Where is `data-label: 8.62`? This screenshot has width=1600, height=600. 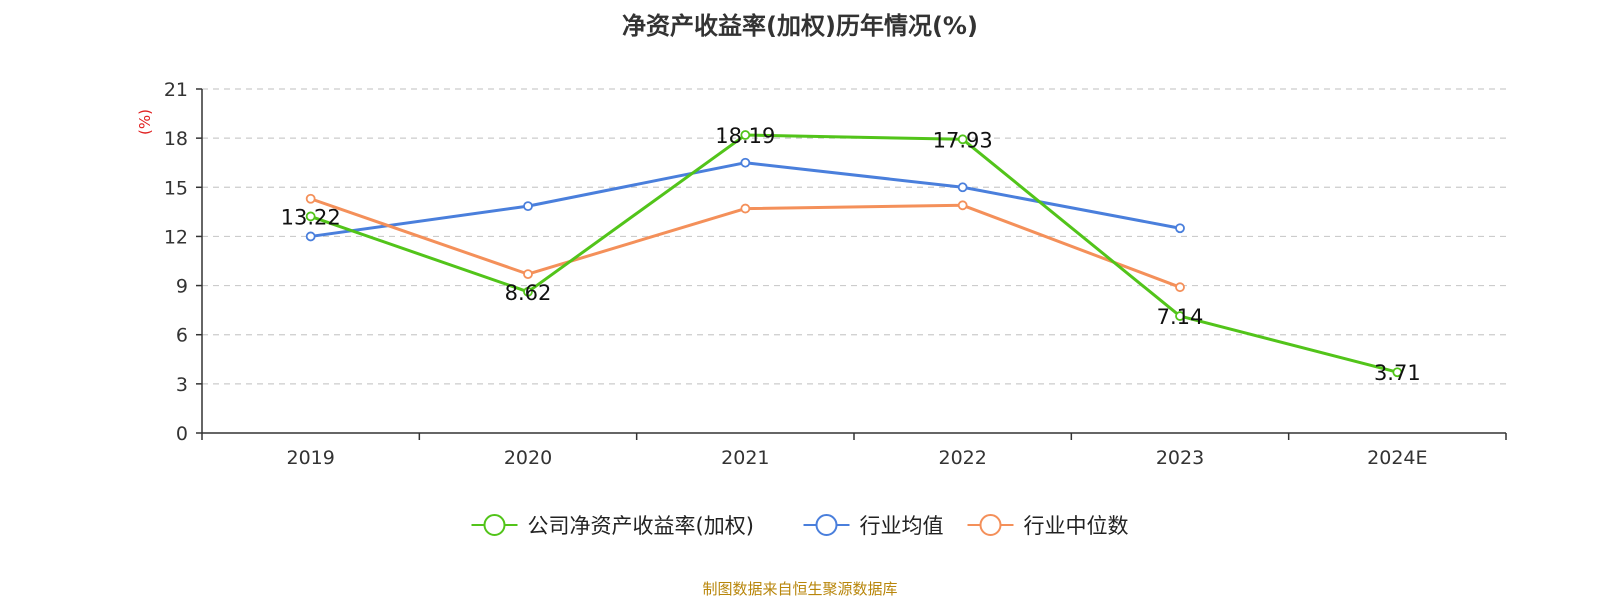
data-label: 8.62 is located at coordinates (528, 293).